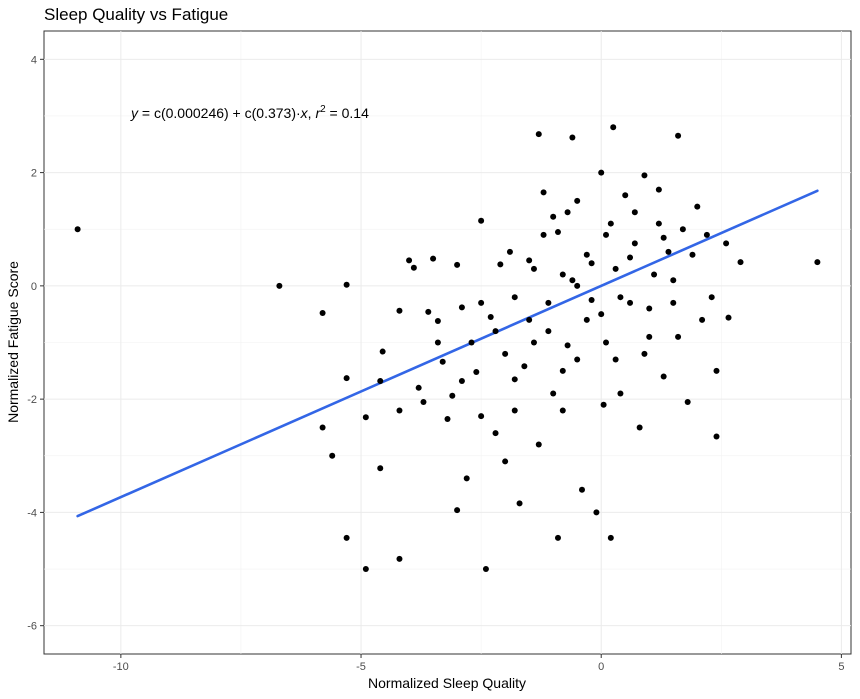 This screenshot has width=860, height=699. Describe the element at coordinates (447, 683) in the screenshot. I see `x-axis-label: Normalized Sleep Quality` at that location.